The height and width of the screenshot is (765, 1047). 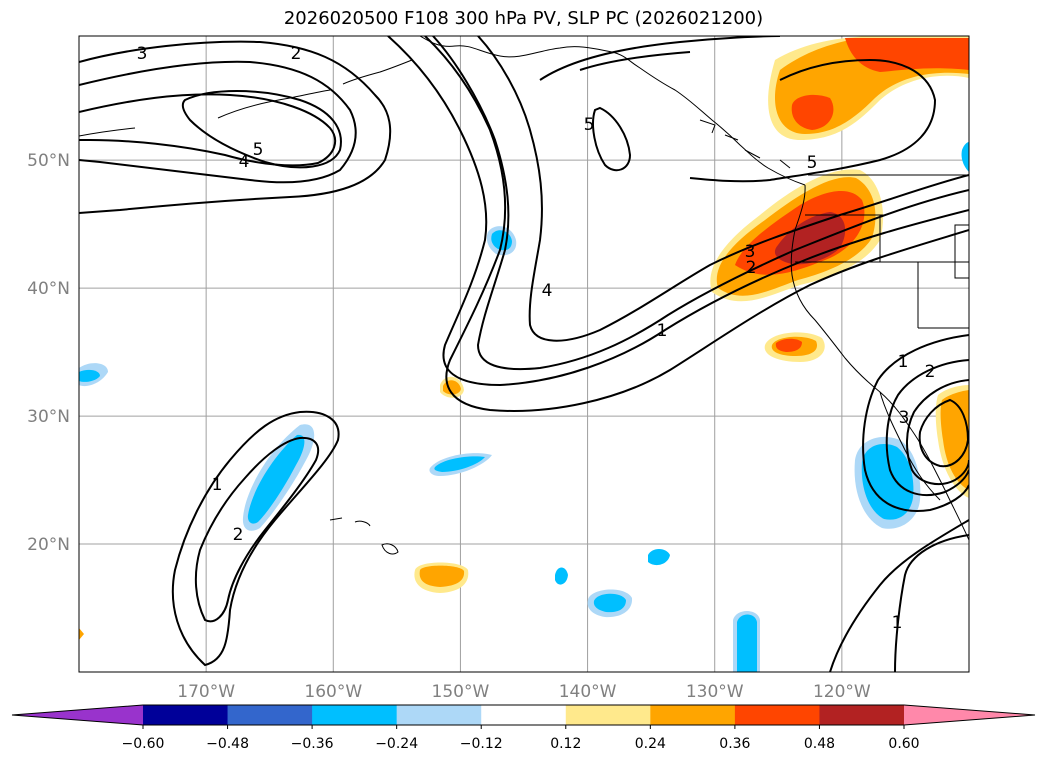 I want to click on colorbar-extend-max, so click(x=969, y=715).